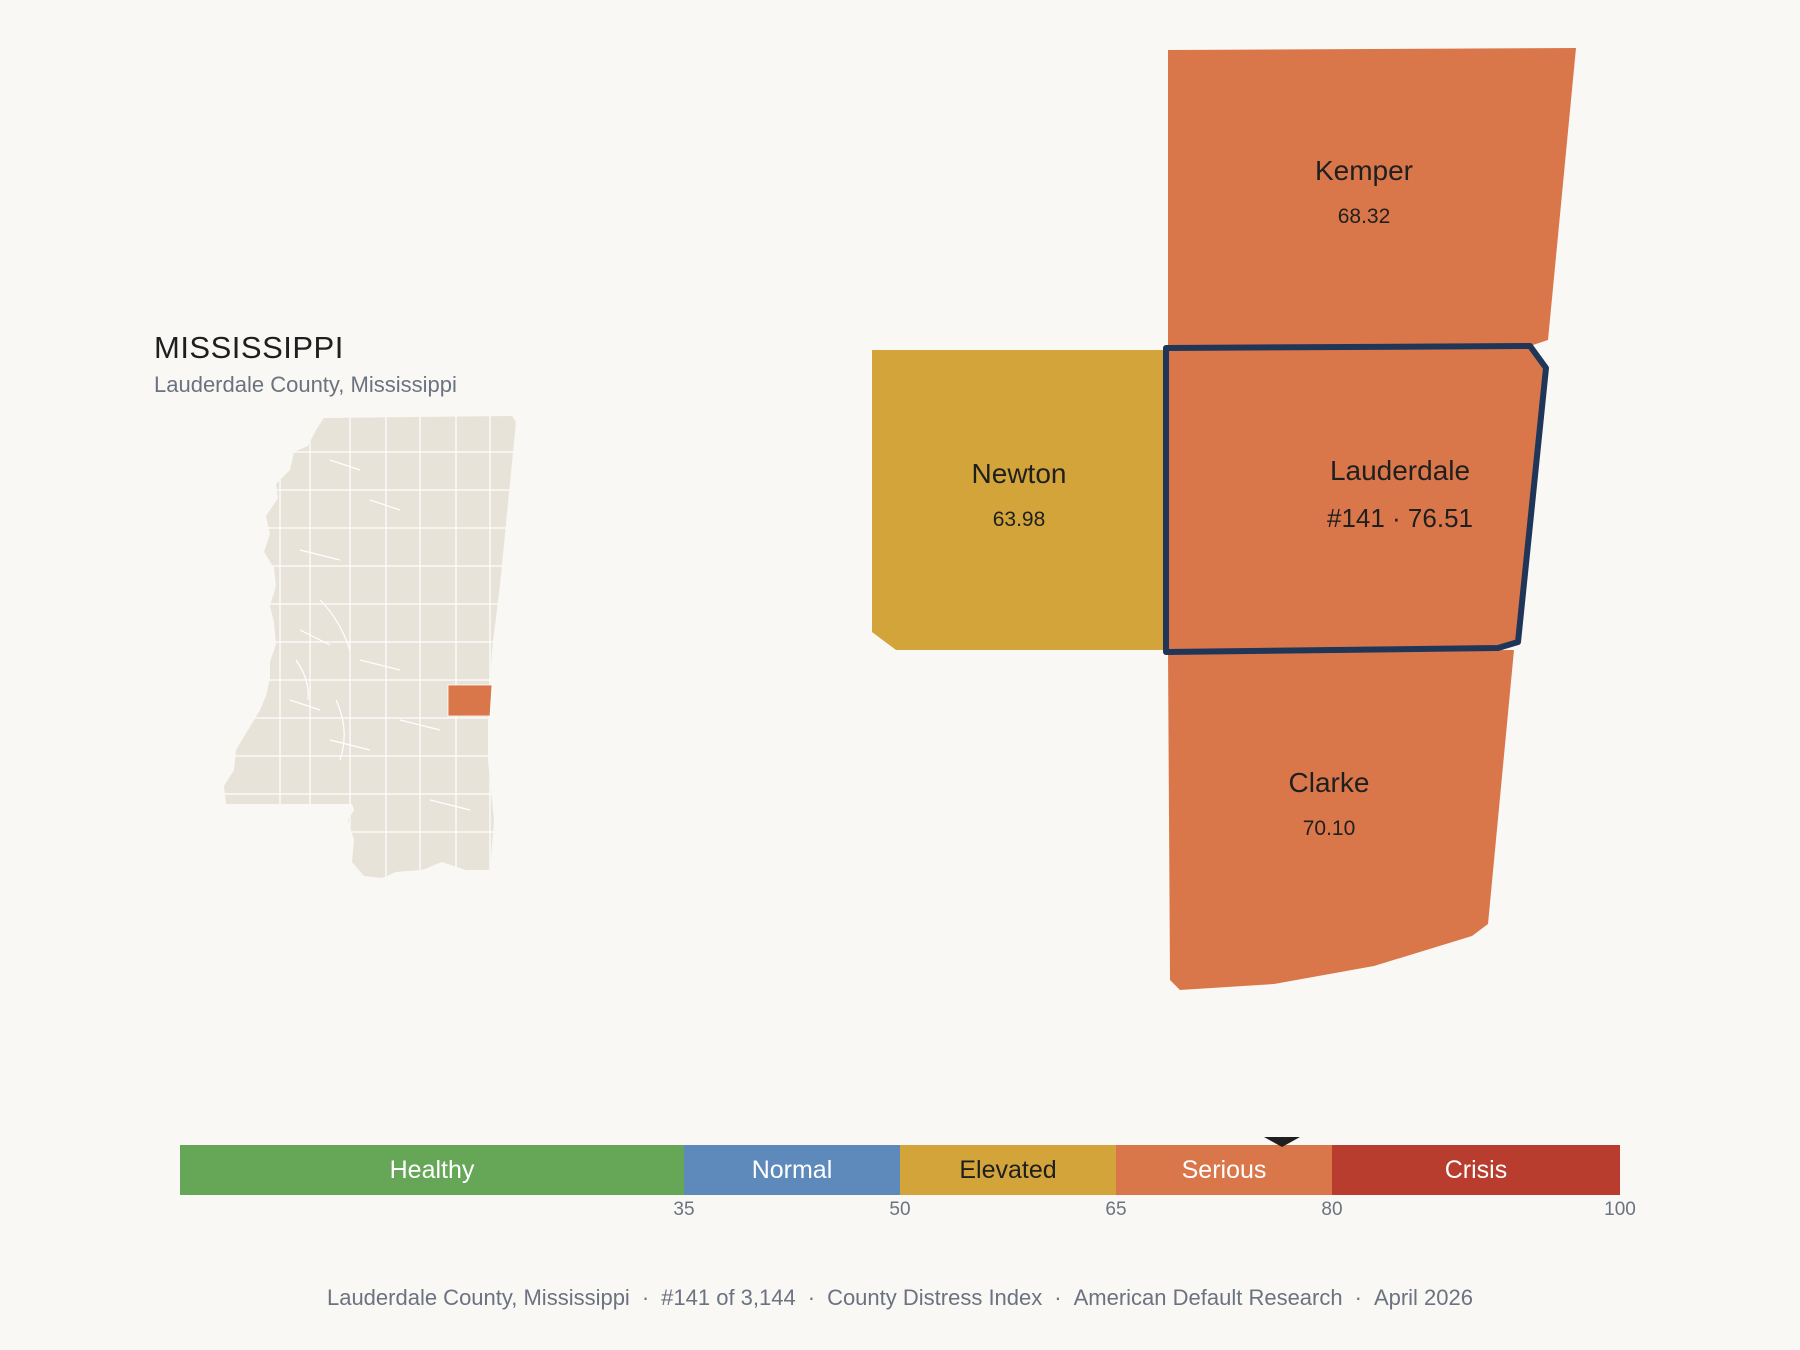 The height and width of the screenshot is (1350, 1800). What do you see at coordinates (900, 1209) in the screenshot?
I see `legend-tick-50: 50` at bounding box center [900, 1209].